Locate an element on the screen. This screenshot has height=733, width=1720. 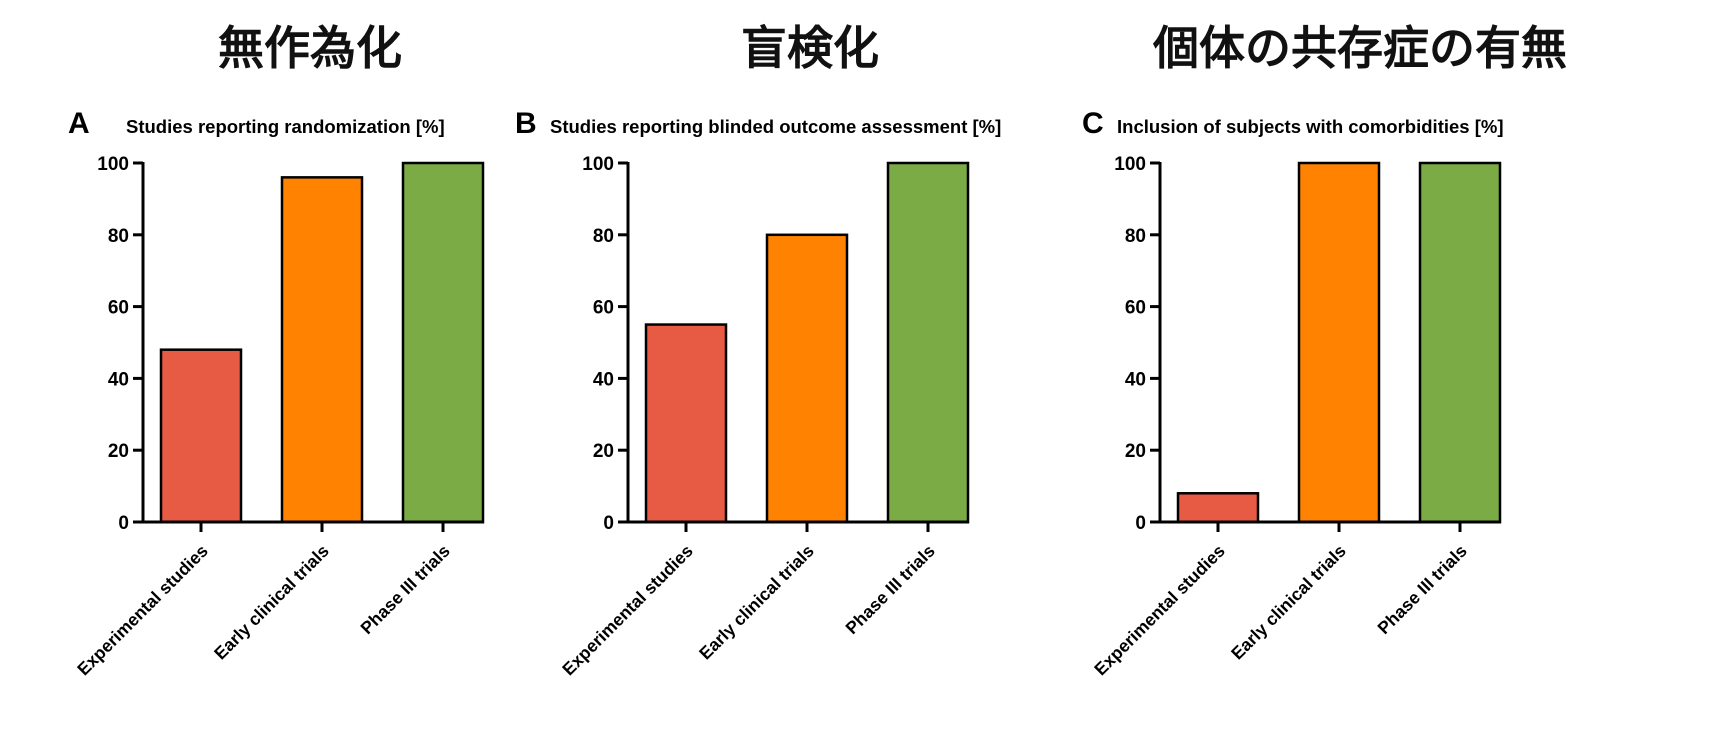
header-blinding: 盲検化 is located at coordinates (810, 48).